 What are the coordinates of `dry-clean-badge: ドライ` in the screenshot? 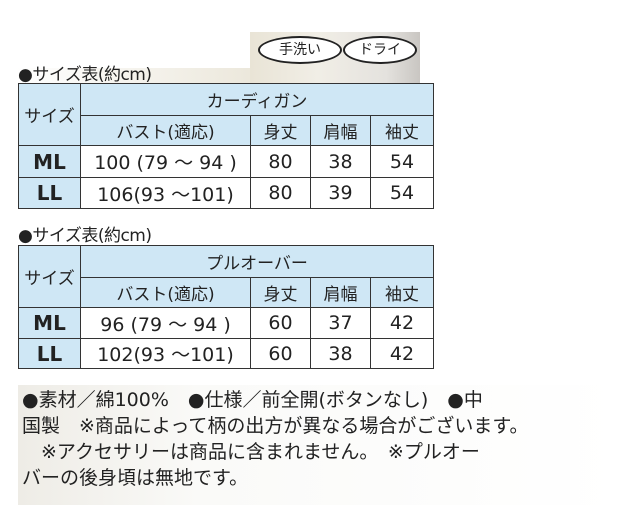 It's located at (380, 50).